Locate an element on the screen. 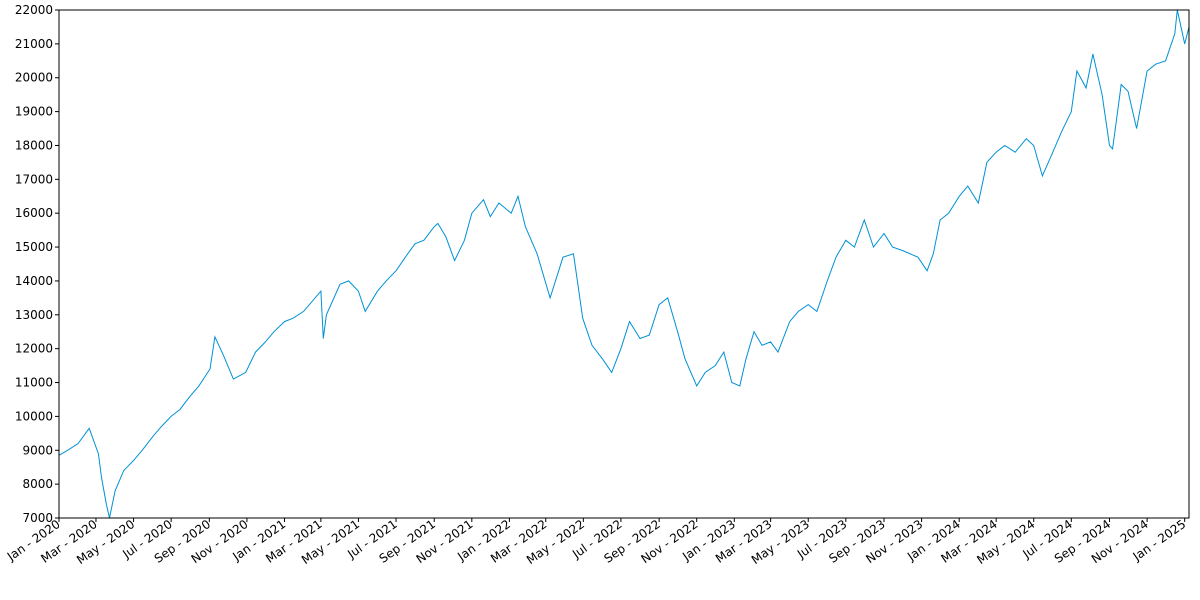 The image size is (1200, 600). y-tick-label: 10000 is located at coordinates (34, 416).